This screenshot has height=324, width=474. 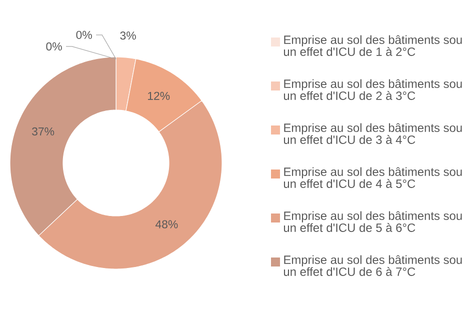 I want to click on legend-label: Emprise au sol des bâtiments sou un effet d'ICU de 6 à 7°C, so click(x=373, y=265).